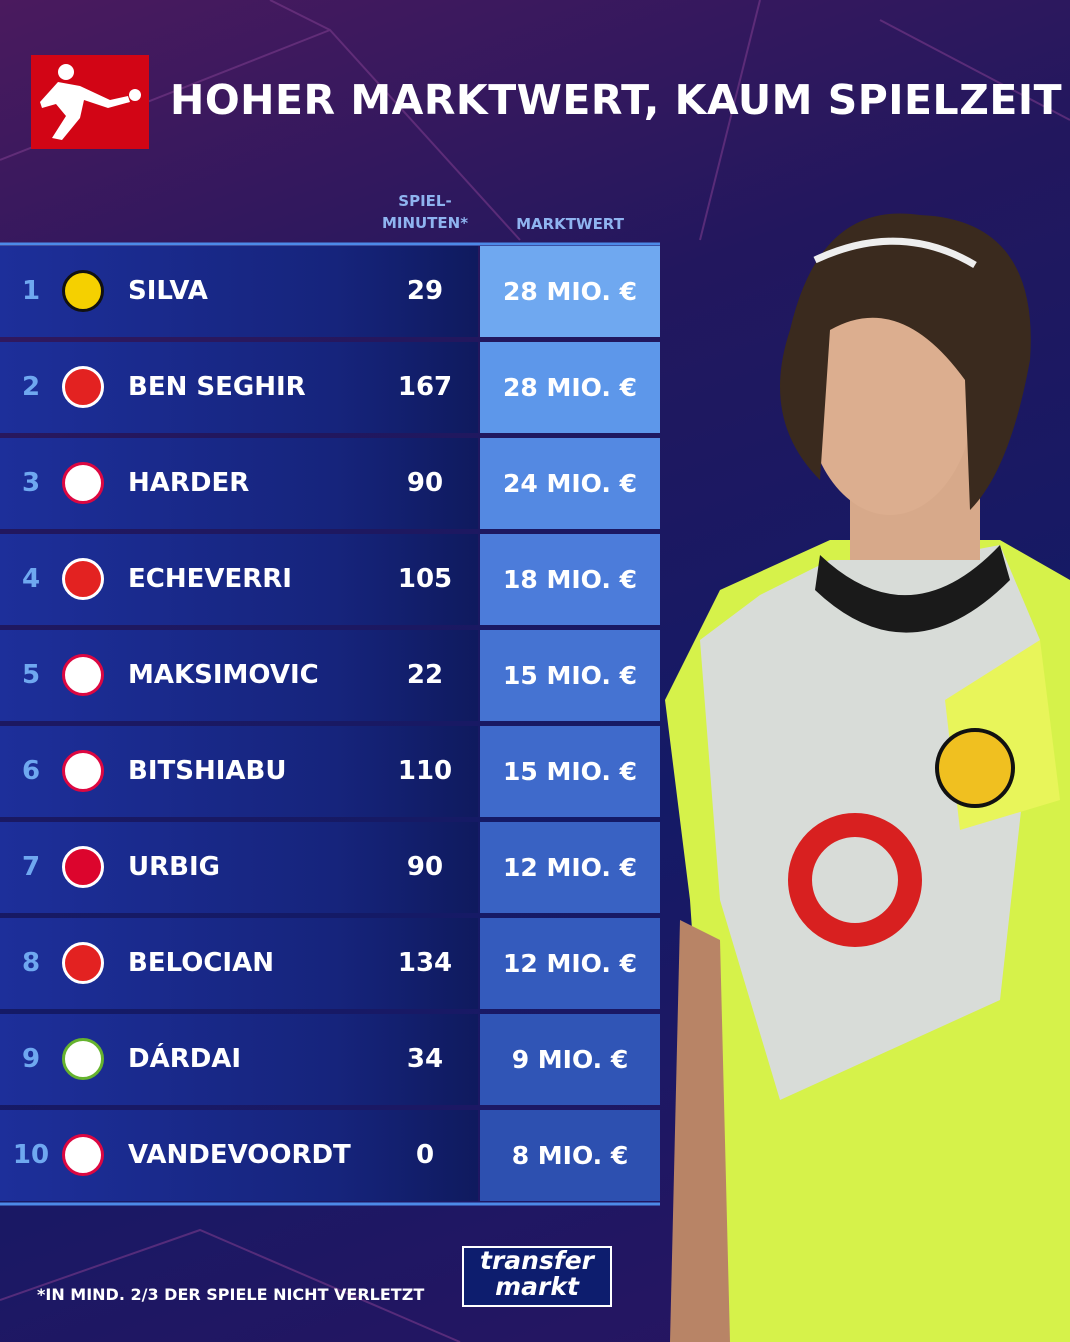 The height and width of the screenshot is (1342, 1070). Describe the element at coordinates (31, 387) in the screenshot. I see `rank: 2` at that location.